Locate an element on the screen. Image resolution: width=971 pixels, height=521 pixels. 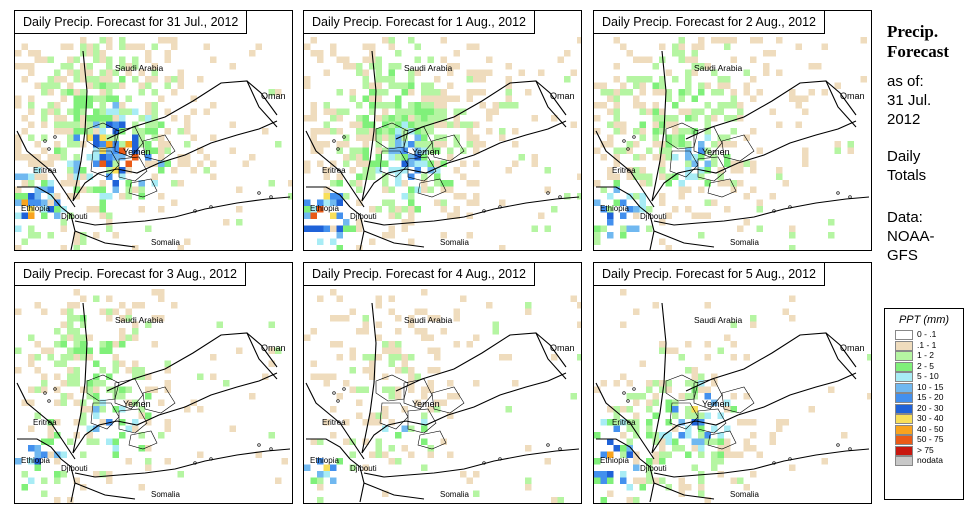
ethiopia-djibouti-border is located at coordinates (68, 228).